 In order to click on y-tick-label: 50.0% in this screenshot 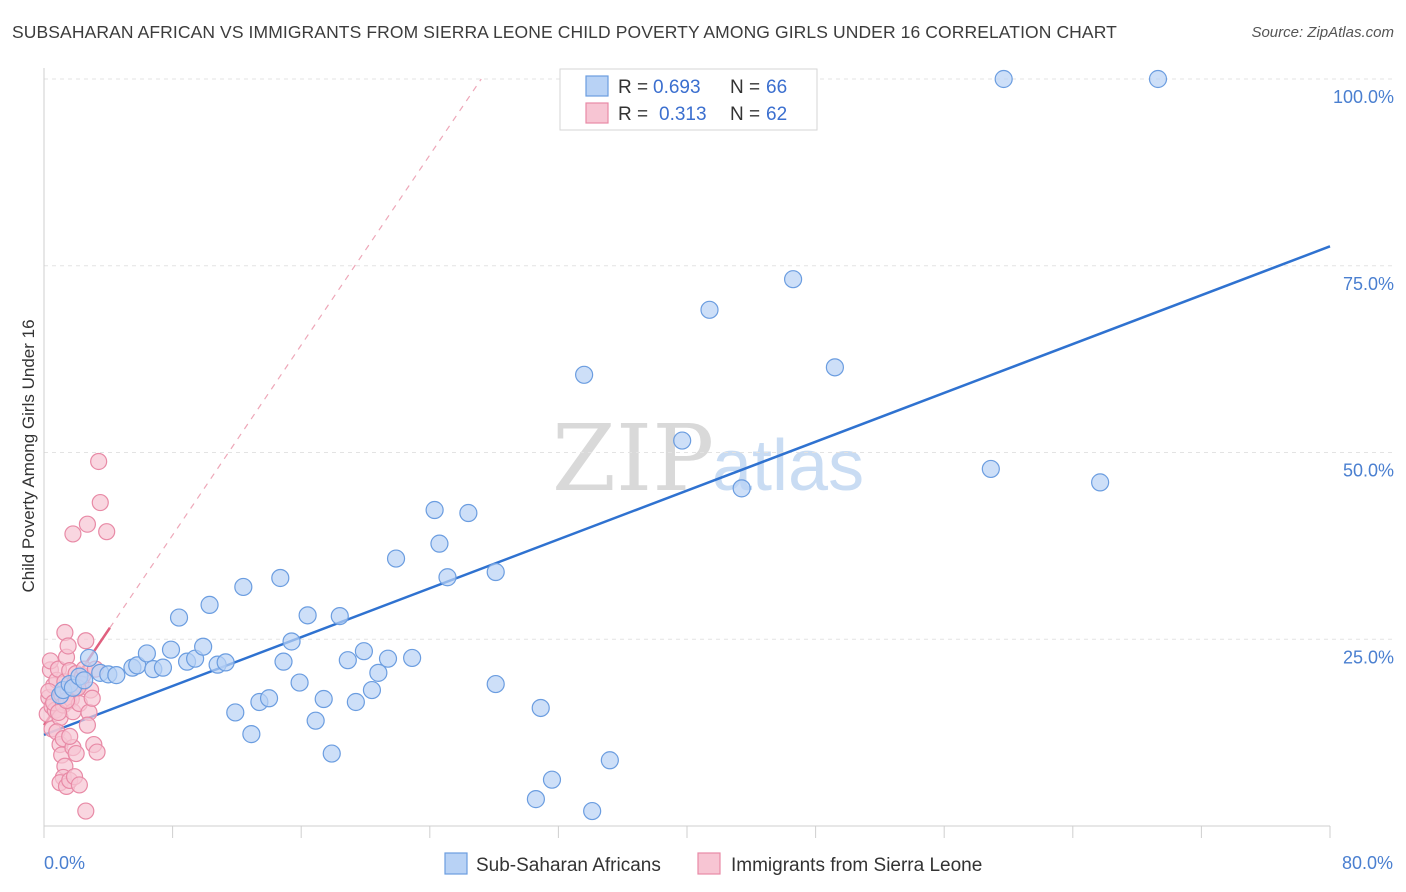, I will do `click(1368, 471)`.